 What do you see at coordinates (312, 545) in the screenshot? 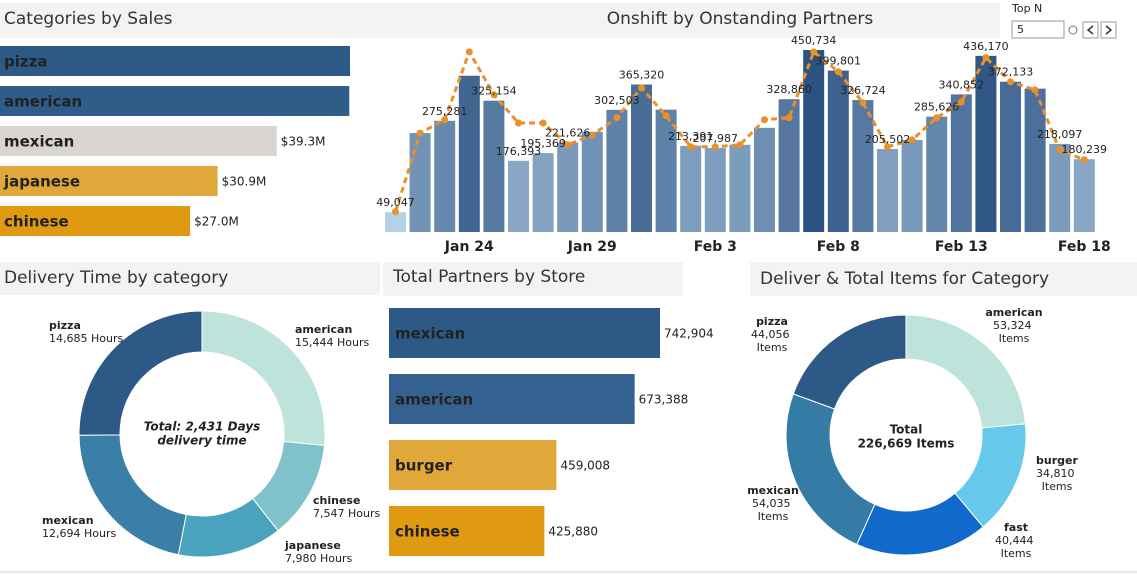
I see `slice-label: japanese` at bounding box center [312, 545].